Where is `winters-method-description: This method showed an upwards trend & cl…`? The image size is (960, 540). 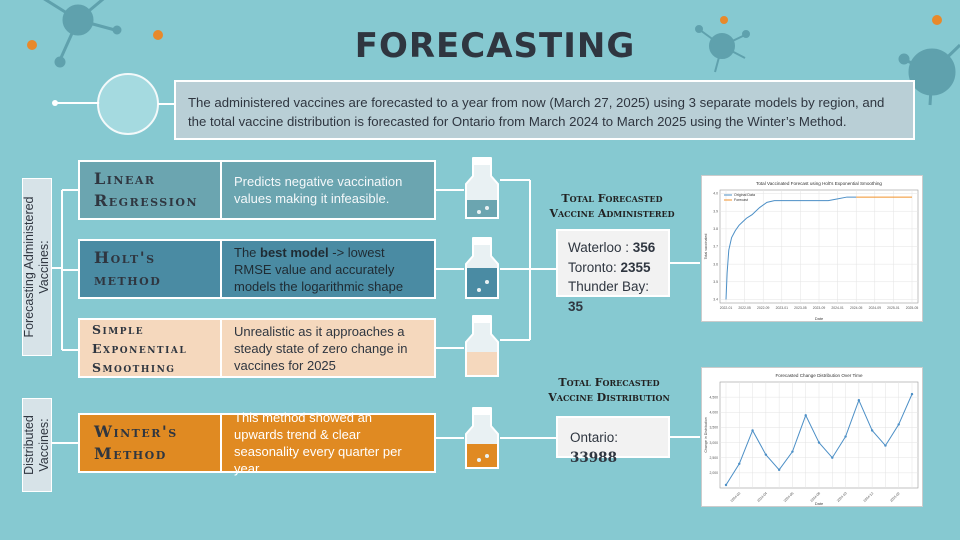 winters-method-description: This method showed an upwards trend & cl… is located at coordinates (329, 443).